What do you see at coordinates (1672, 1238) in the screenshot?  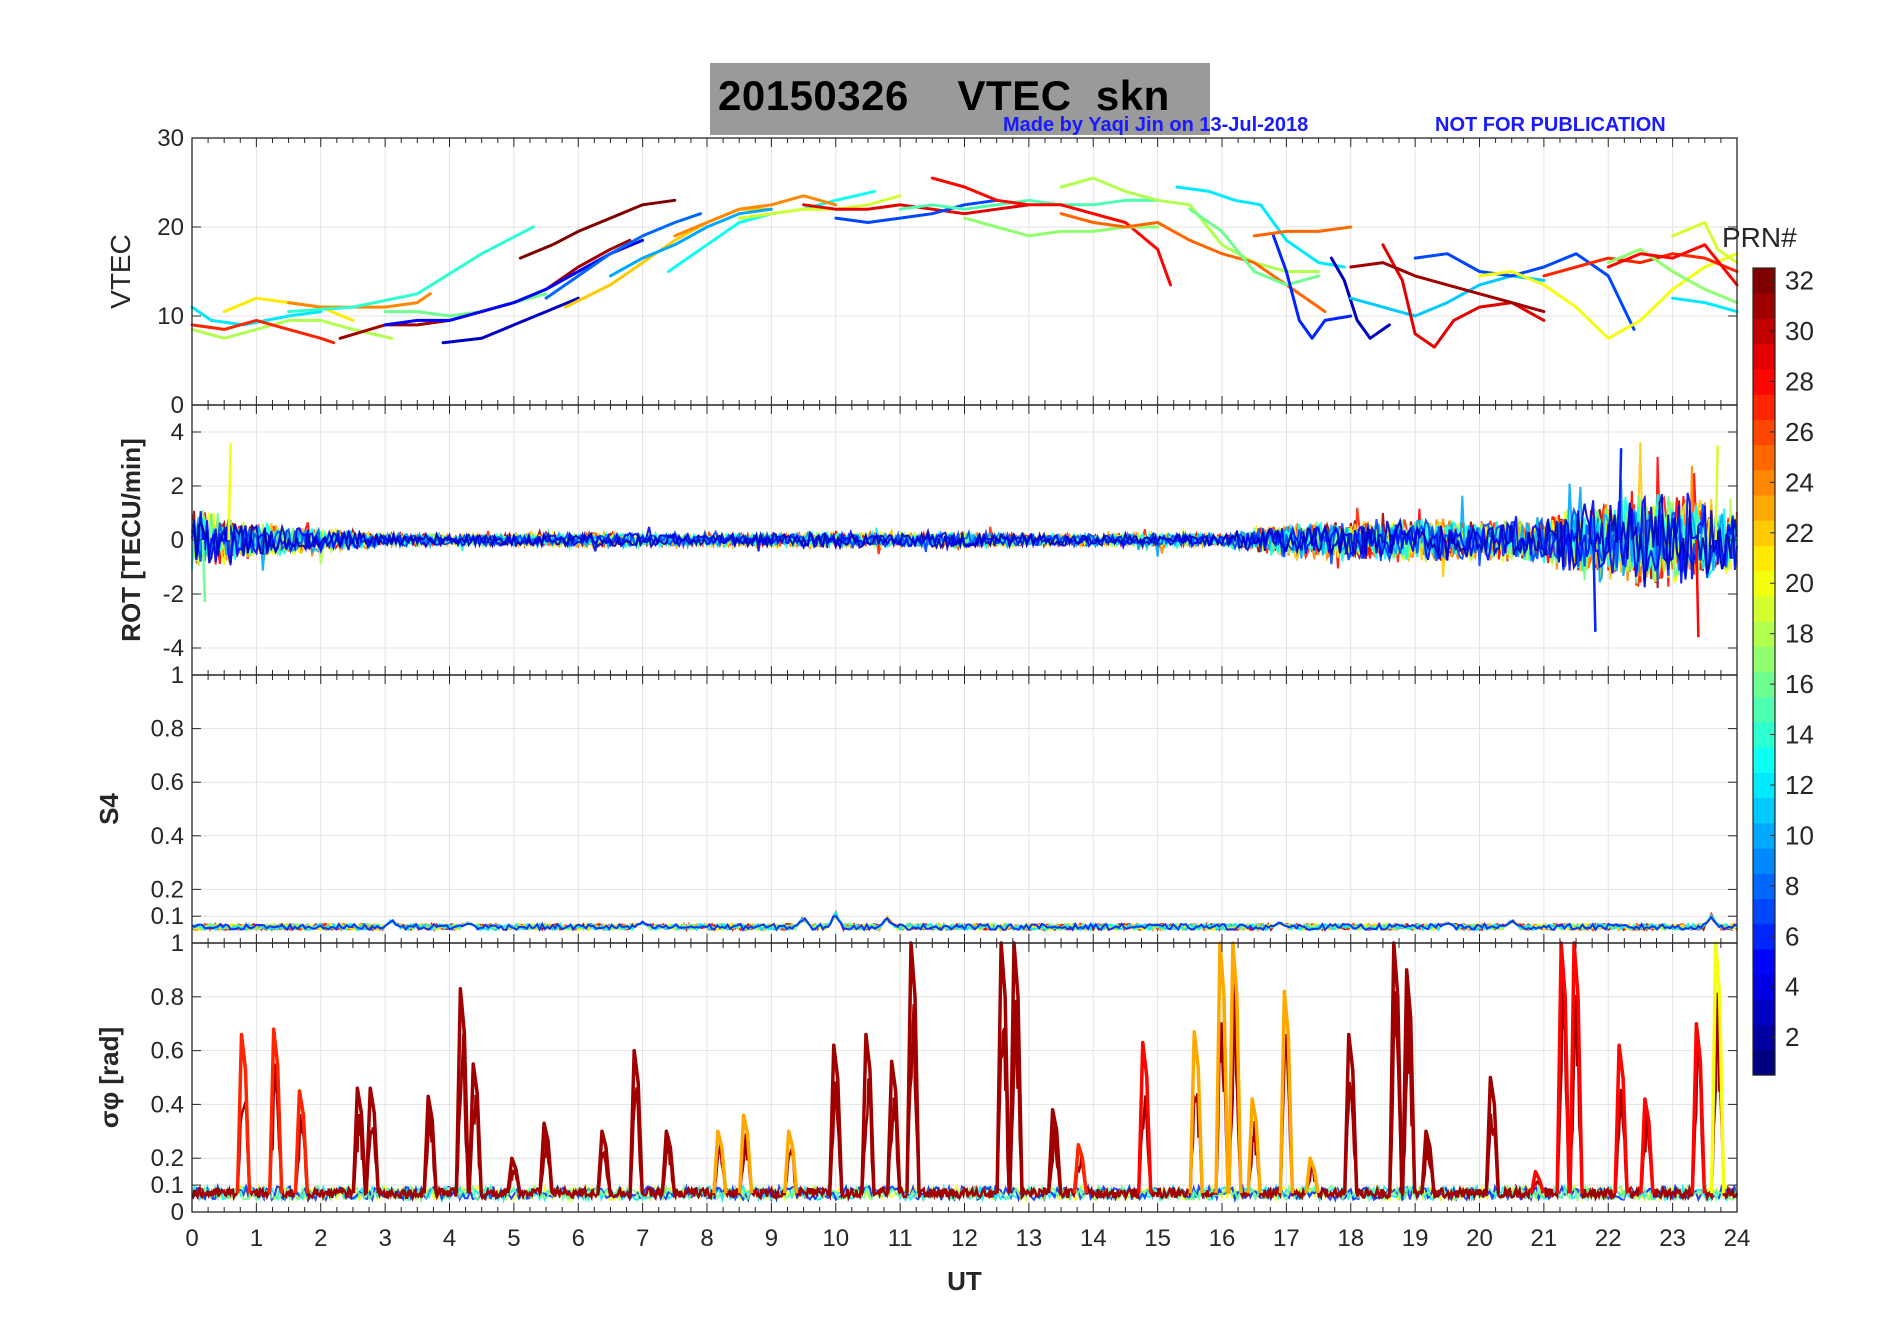 I see `x-tick-label: 23` at bounding box center [1672, 1238].